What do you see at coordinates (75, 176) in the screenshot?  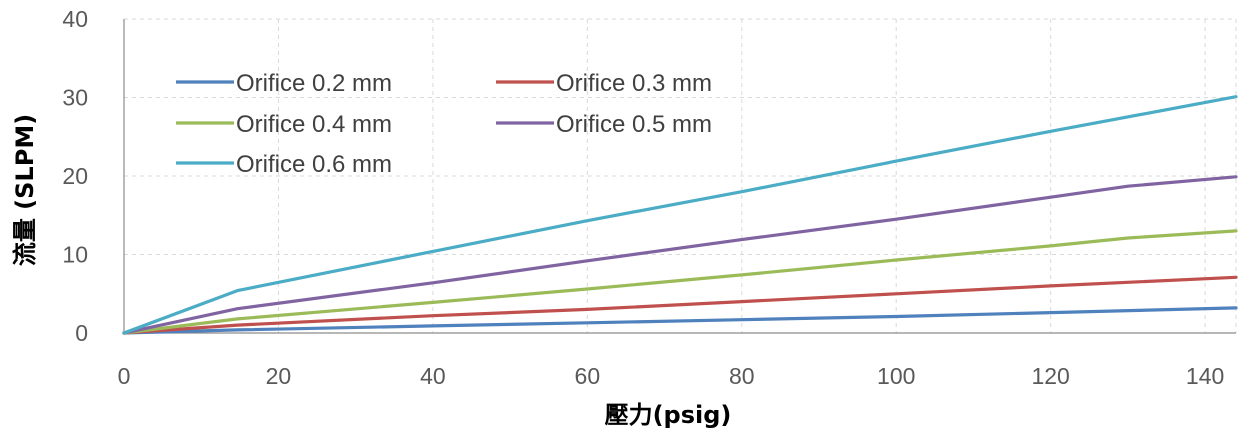 I see `y-tick-label: 20` at bounding box center [75, 176].